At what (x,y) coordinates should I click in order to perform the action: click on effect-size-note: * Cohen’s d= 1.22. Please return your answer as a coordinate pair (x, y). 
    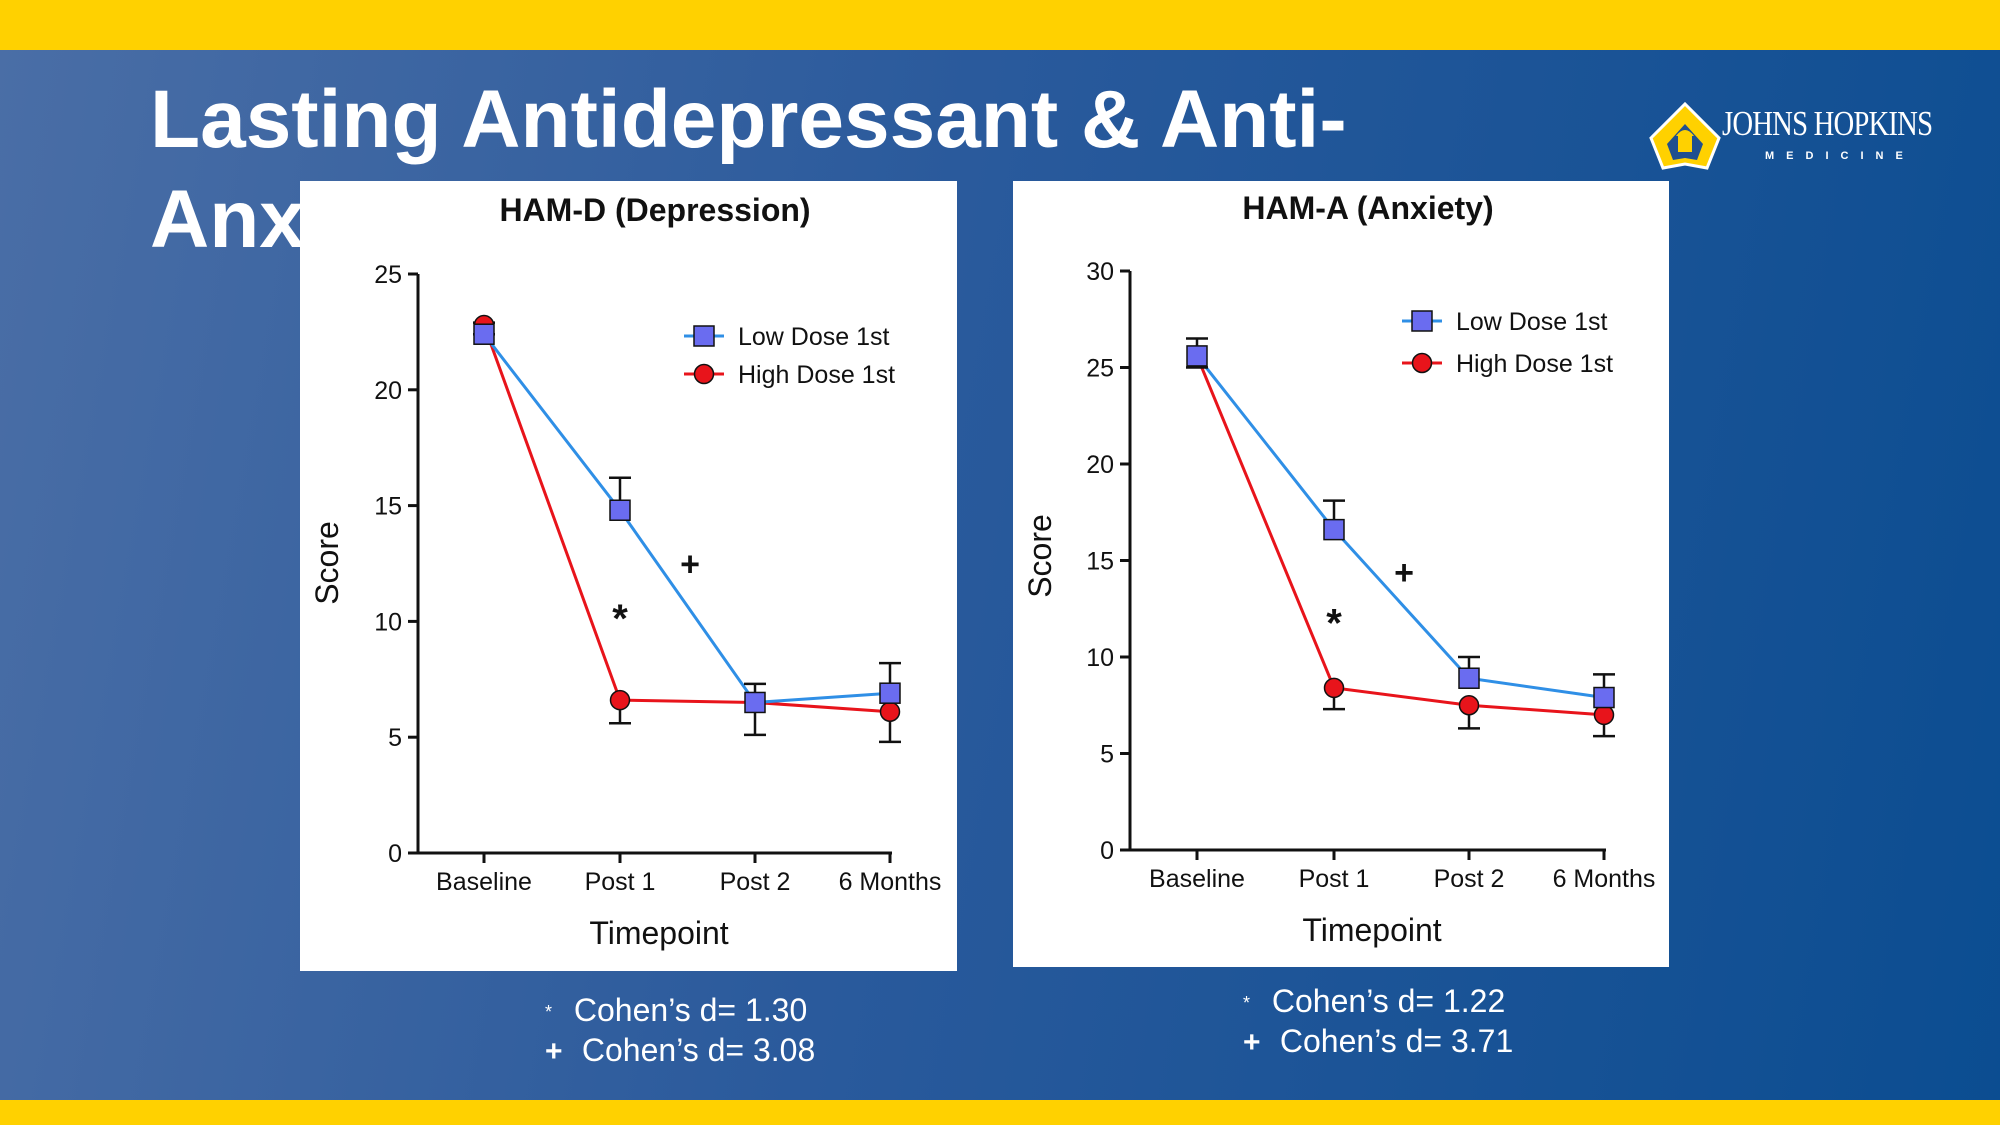
    Looking at the image, I should click on (1378, 1003).